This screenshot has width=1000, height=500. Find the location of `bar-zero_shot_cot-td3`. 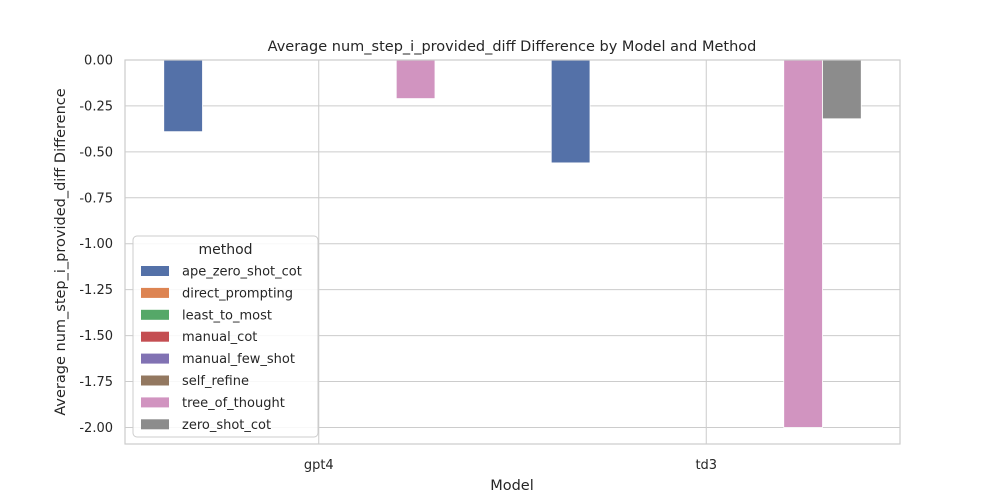

bar-zero_shot_cot-td3 is located at coordinates (842, 89).